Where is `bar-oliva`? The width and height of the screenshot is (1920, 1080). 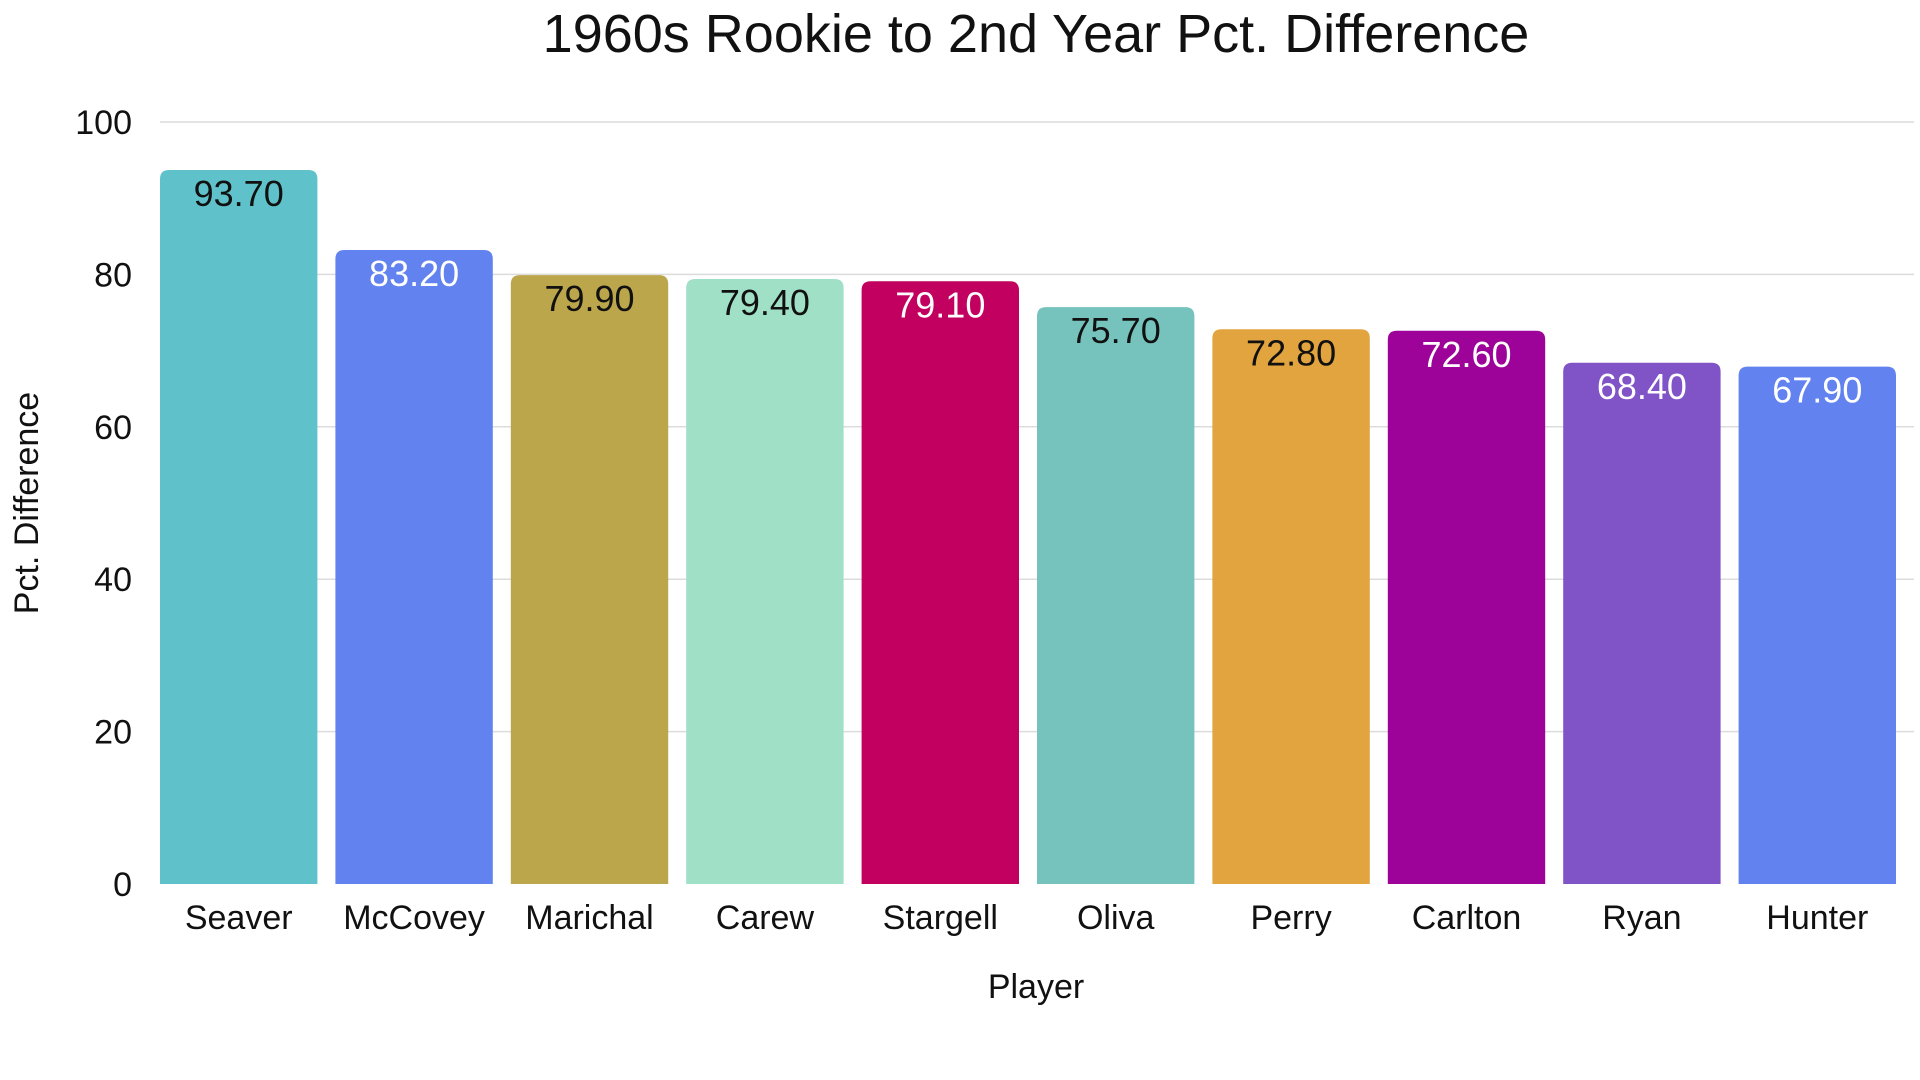
bar-oliva is located at coordinates (1116, 595).